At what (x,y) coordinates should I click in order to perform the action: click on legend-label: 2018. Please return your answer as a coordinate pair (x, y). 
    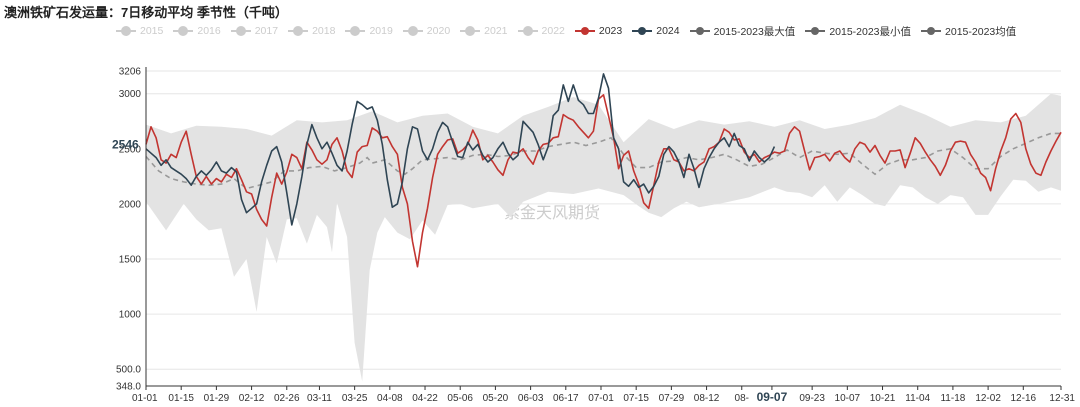
    Looking at the image, I should click on (324, 31).